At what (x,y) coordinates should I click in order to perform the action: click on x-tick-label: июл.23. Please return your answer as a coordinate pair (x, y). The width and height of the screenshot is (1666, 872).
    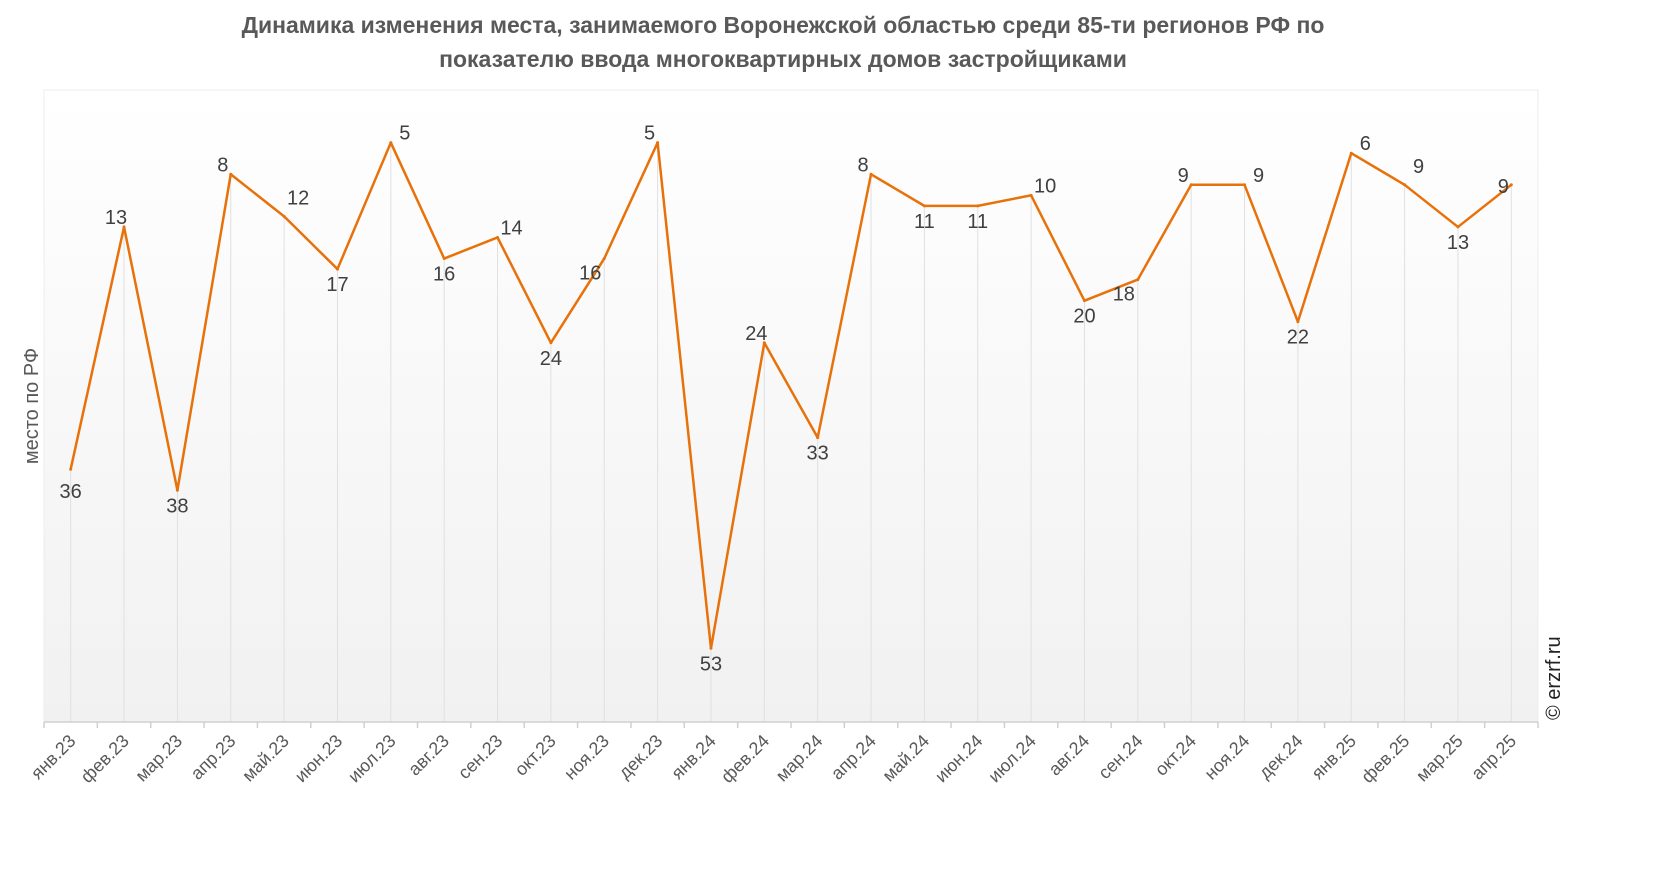
    Looking at the image, I should click on (372, 759).